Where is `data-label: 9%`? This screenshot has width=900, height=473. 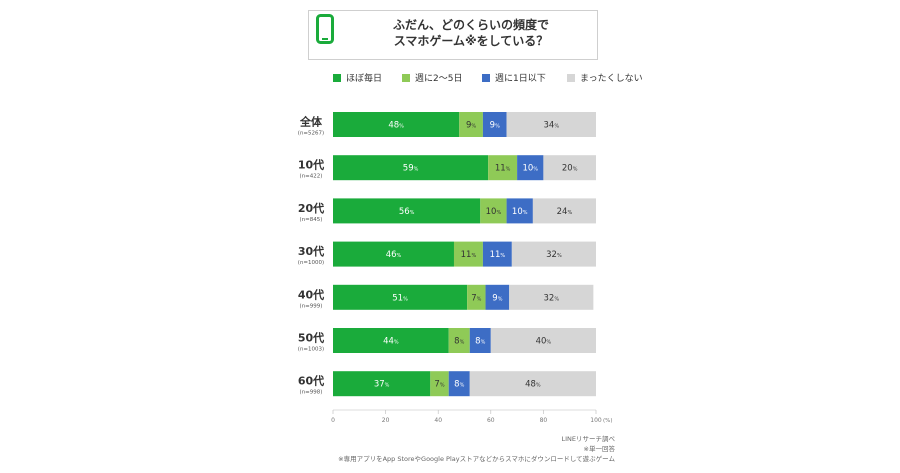
data-label: 9% is located at coordinates (471, 126).